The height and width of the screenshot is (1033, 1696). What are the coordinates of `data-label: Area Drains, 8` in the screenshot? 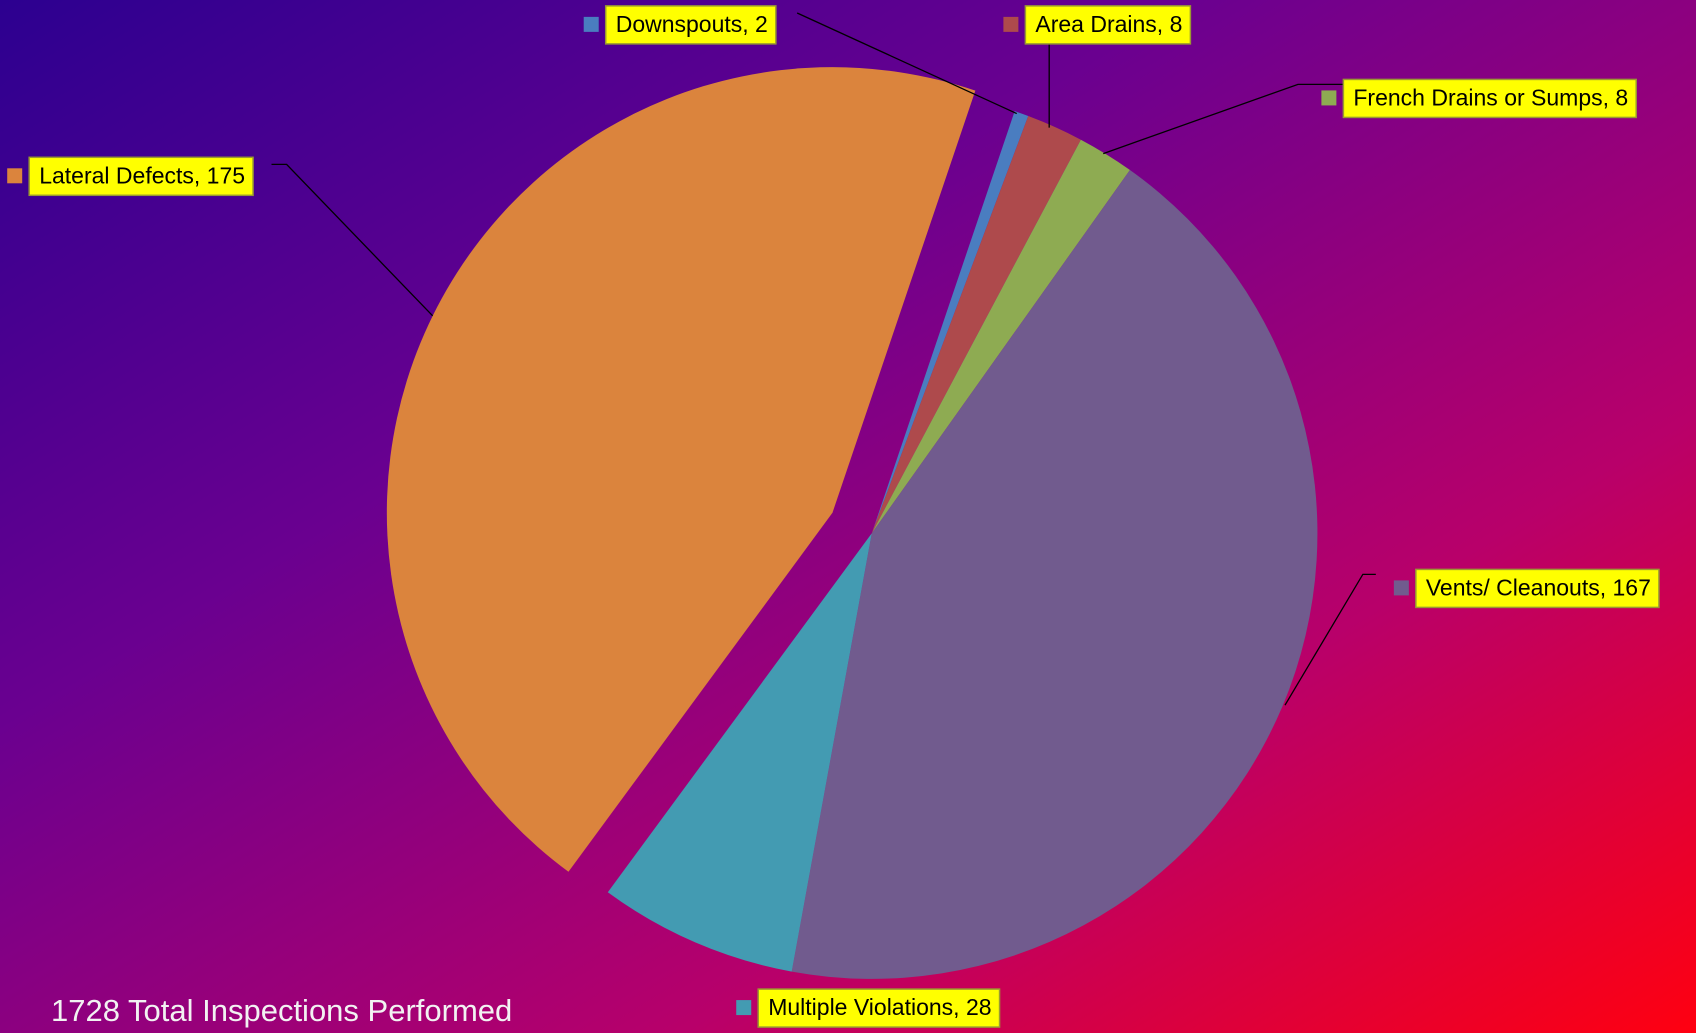 It's located at (1108, 24).